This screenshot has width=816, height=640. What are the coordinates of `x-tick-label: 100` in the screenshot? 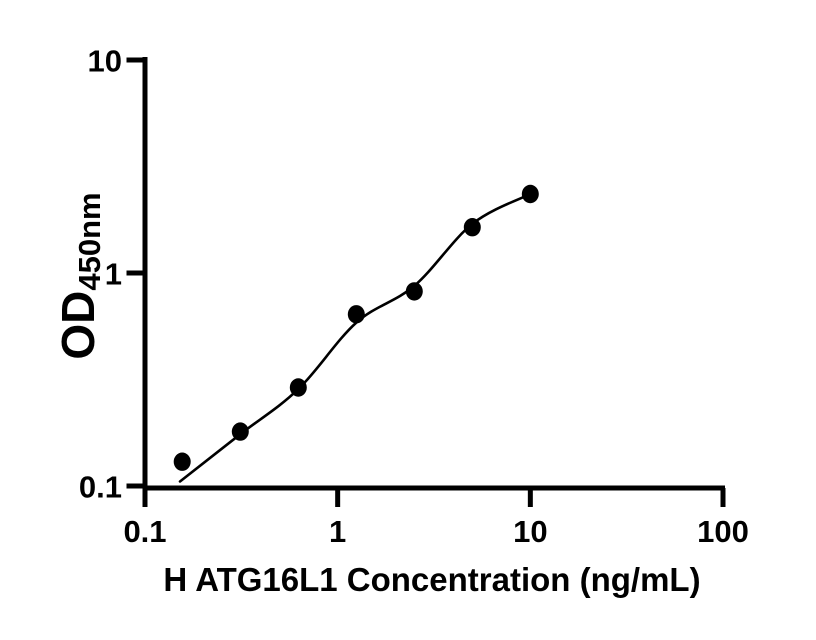 It's located at (723, 531).